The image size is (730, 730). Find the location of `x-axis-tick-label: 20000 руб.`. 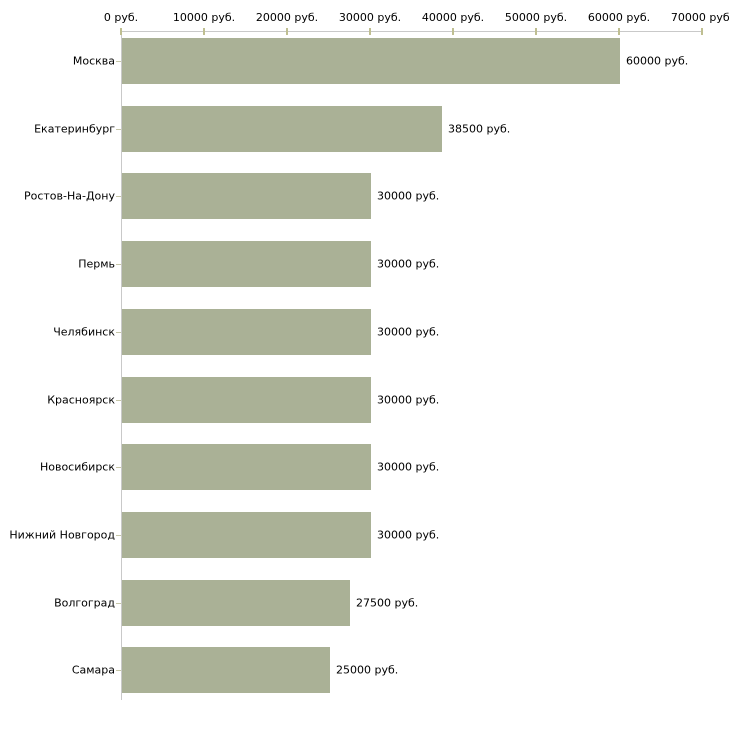

x-axis-tick-label: 20000 руб. is located at coordinates (287, 17).